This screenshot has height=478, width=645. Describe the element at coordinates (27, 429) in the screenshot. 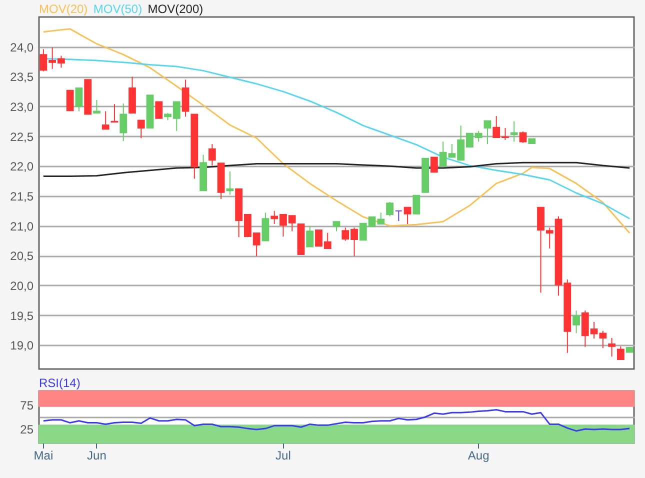

I see `y-tick-label: 25` at that location.